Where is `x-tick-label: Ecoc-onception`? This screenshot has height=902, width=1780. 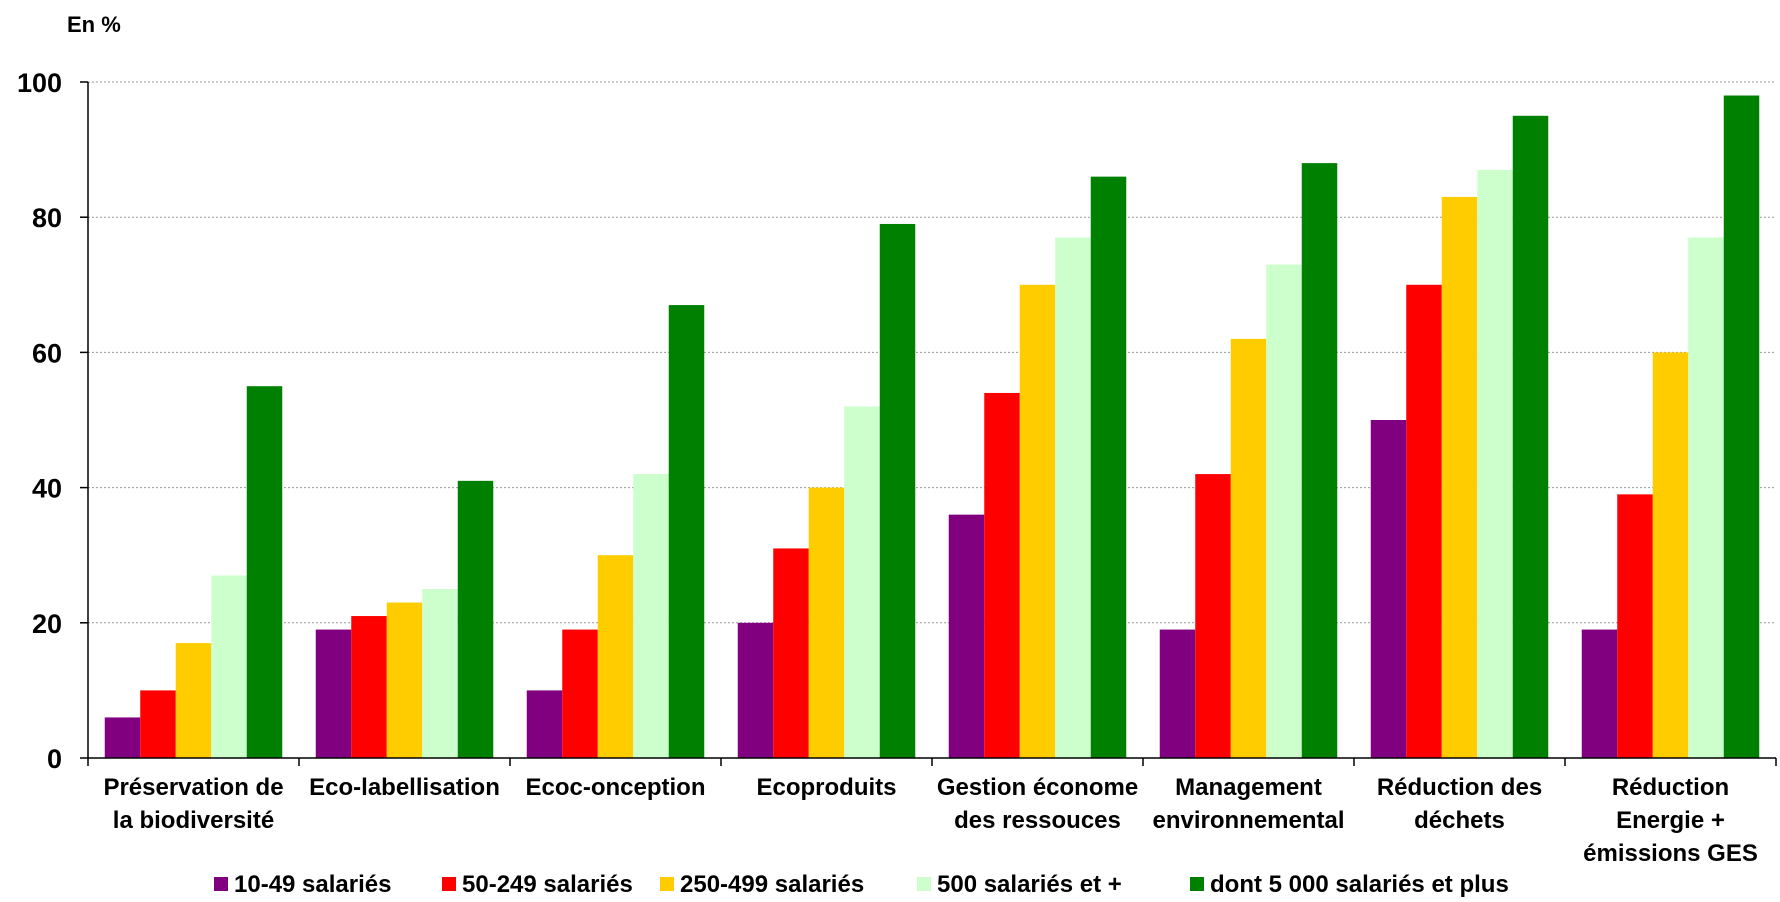
x-tick-label: Ecoc-onception is located at coordinates (615, 787).